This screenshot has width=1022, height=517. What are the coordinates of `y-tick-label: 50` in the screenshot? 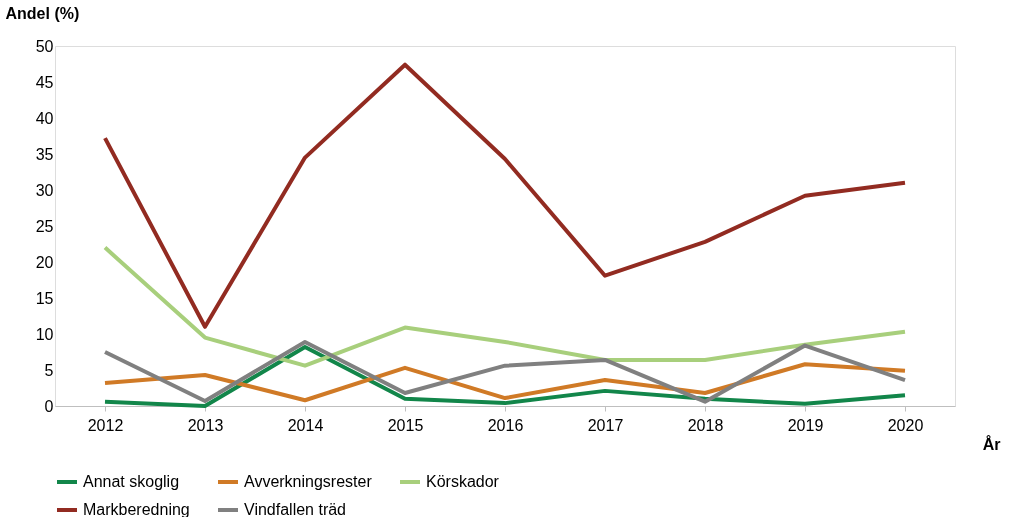 It's located at (44, 46).